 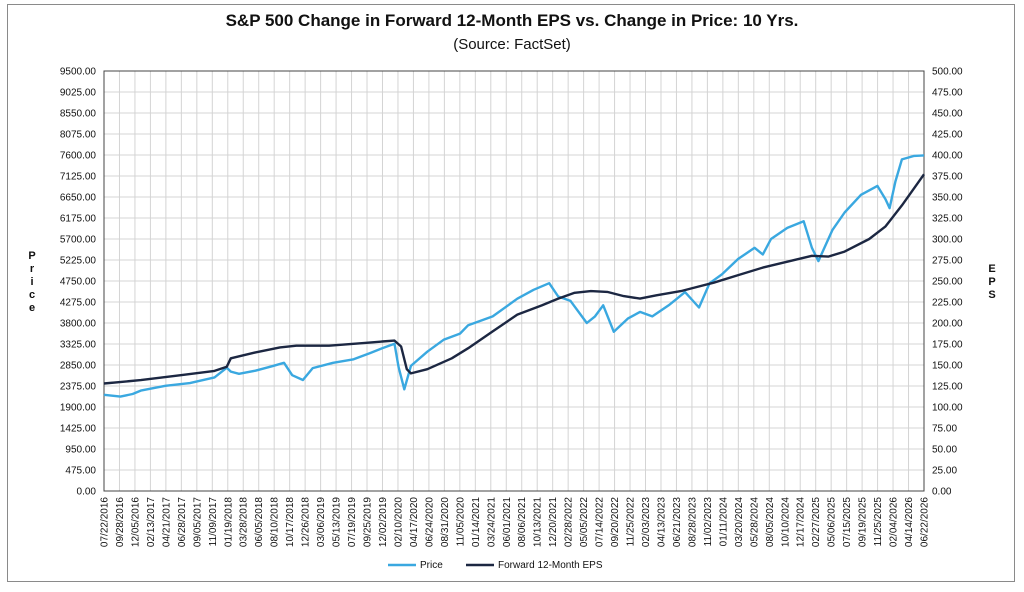 What do you see at coordinates (78, 135) in the screenshot?
I see `left-tick-label: 8075.00` at bounding box center [78, 135].